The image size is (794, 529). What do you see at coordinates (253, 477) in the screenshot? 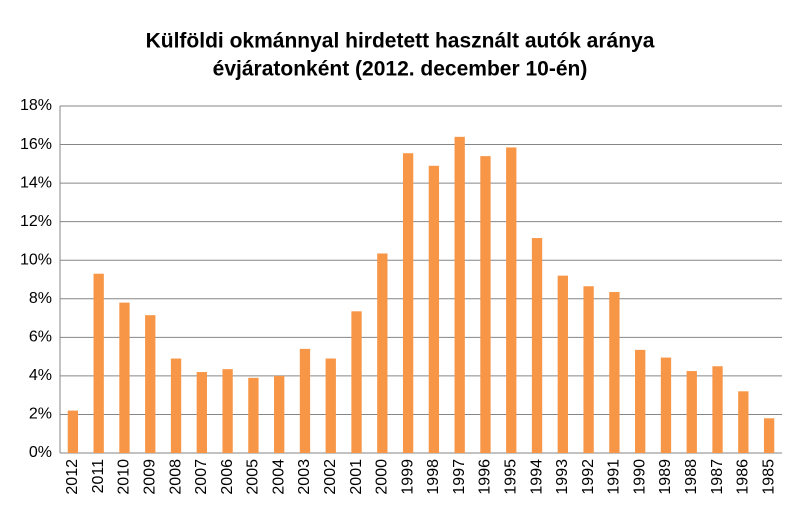
I see `x-tick-label: 2005` at bounding box center [253, 477].